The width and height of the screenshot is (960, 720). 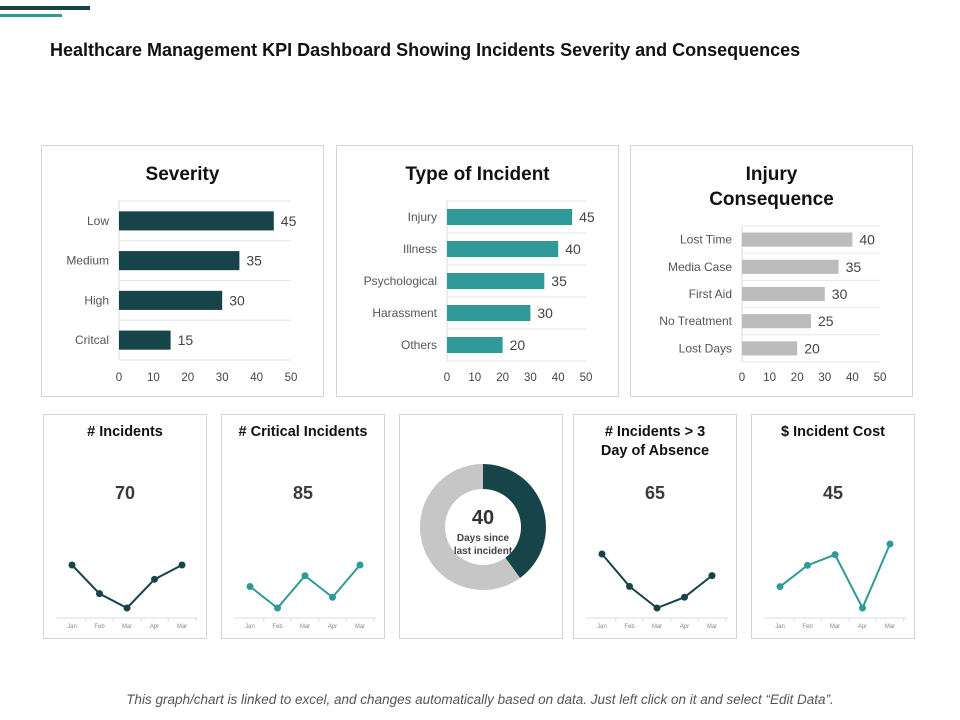 What do you see at coordinates (404, 313) in the screenshot?
I see `category-label: Harassment` at bounding box center [404, 313].